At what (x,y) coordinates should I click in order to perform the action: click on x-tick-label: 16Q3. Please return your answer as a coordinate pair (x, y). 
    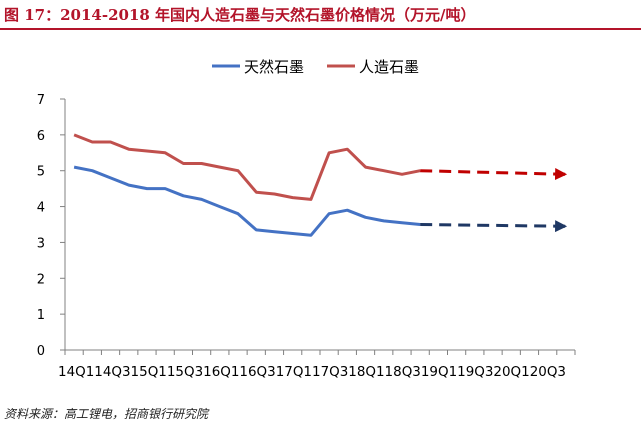
    Looking at the image, I should click on (257, 372).